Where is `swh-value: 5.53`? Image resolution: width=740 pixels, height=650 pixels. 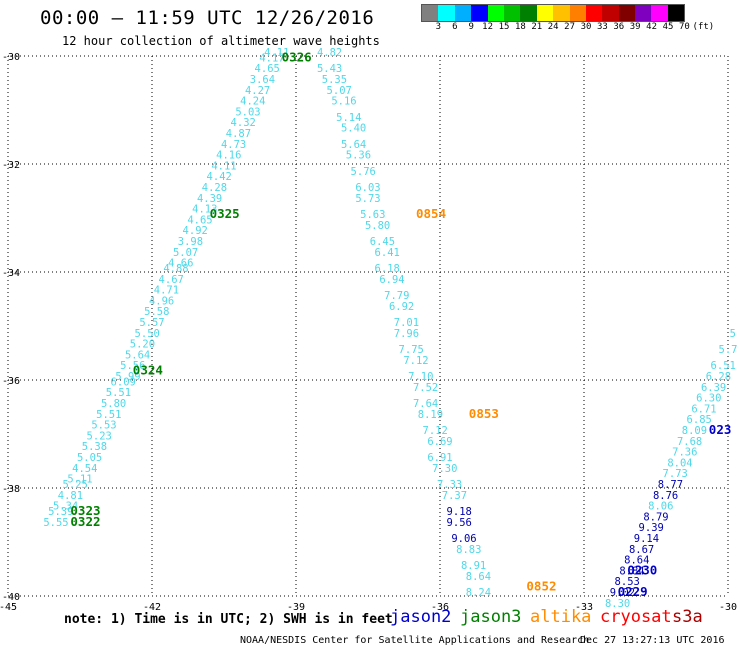
swh-value: 5.53 is located at coordinates (103, 426).